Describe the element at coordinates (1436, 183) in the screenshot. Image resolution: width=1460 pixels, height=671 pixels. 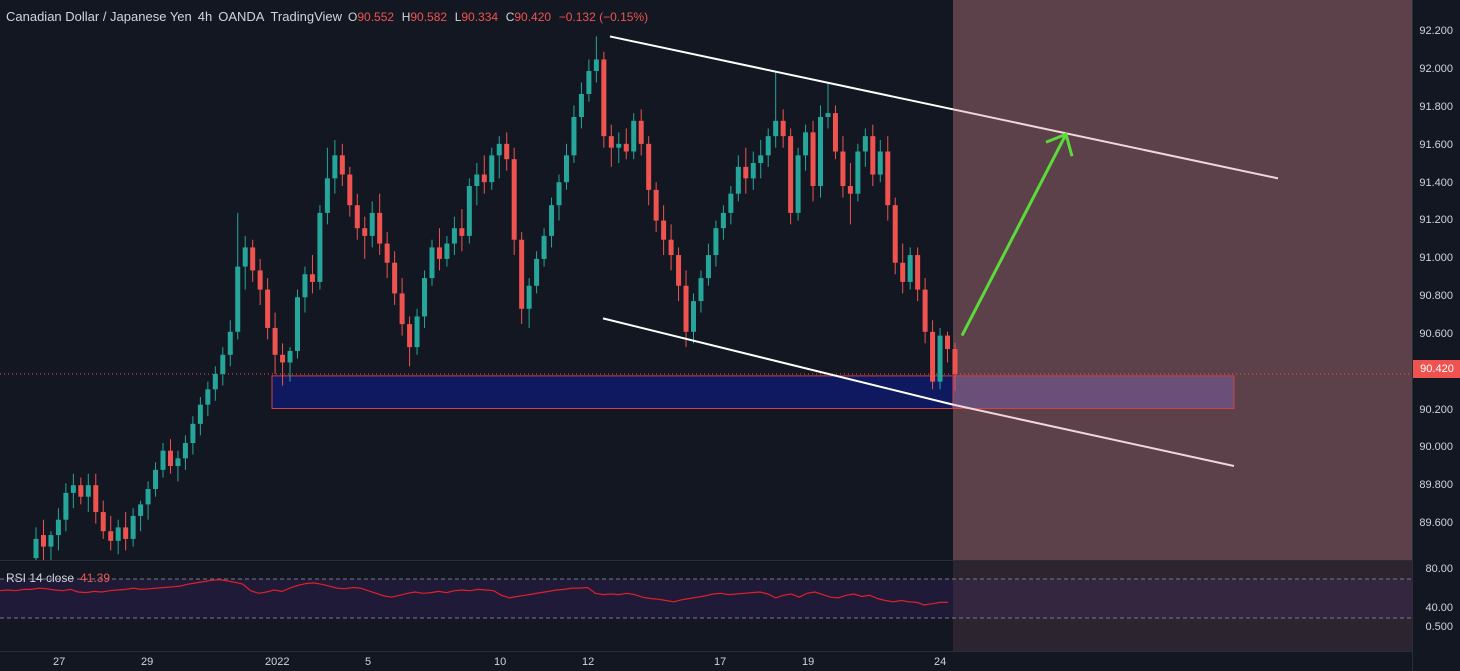
I see `price-tick: 91.400` at that location.